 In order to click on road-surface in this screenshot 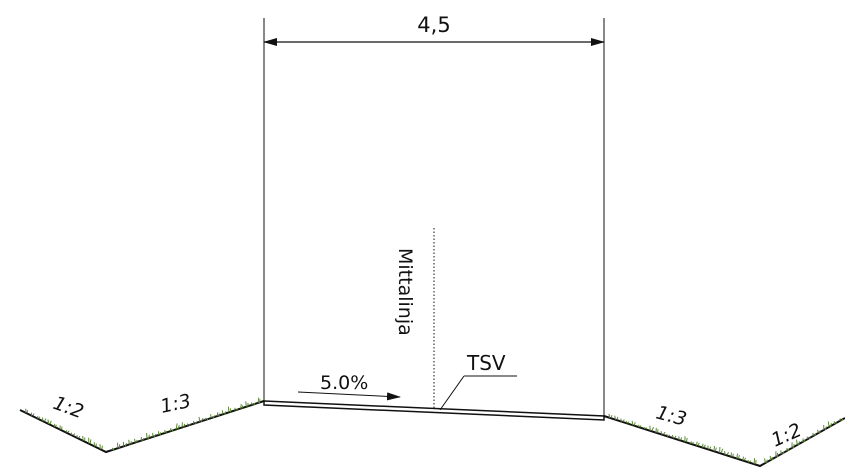, I will do `click(434, 410)`.